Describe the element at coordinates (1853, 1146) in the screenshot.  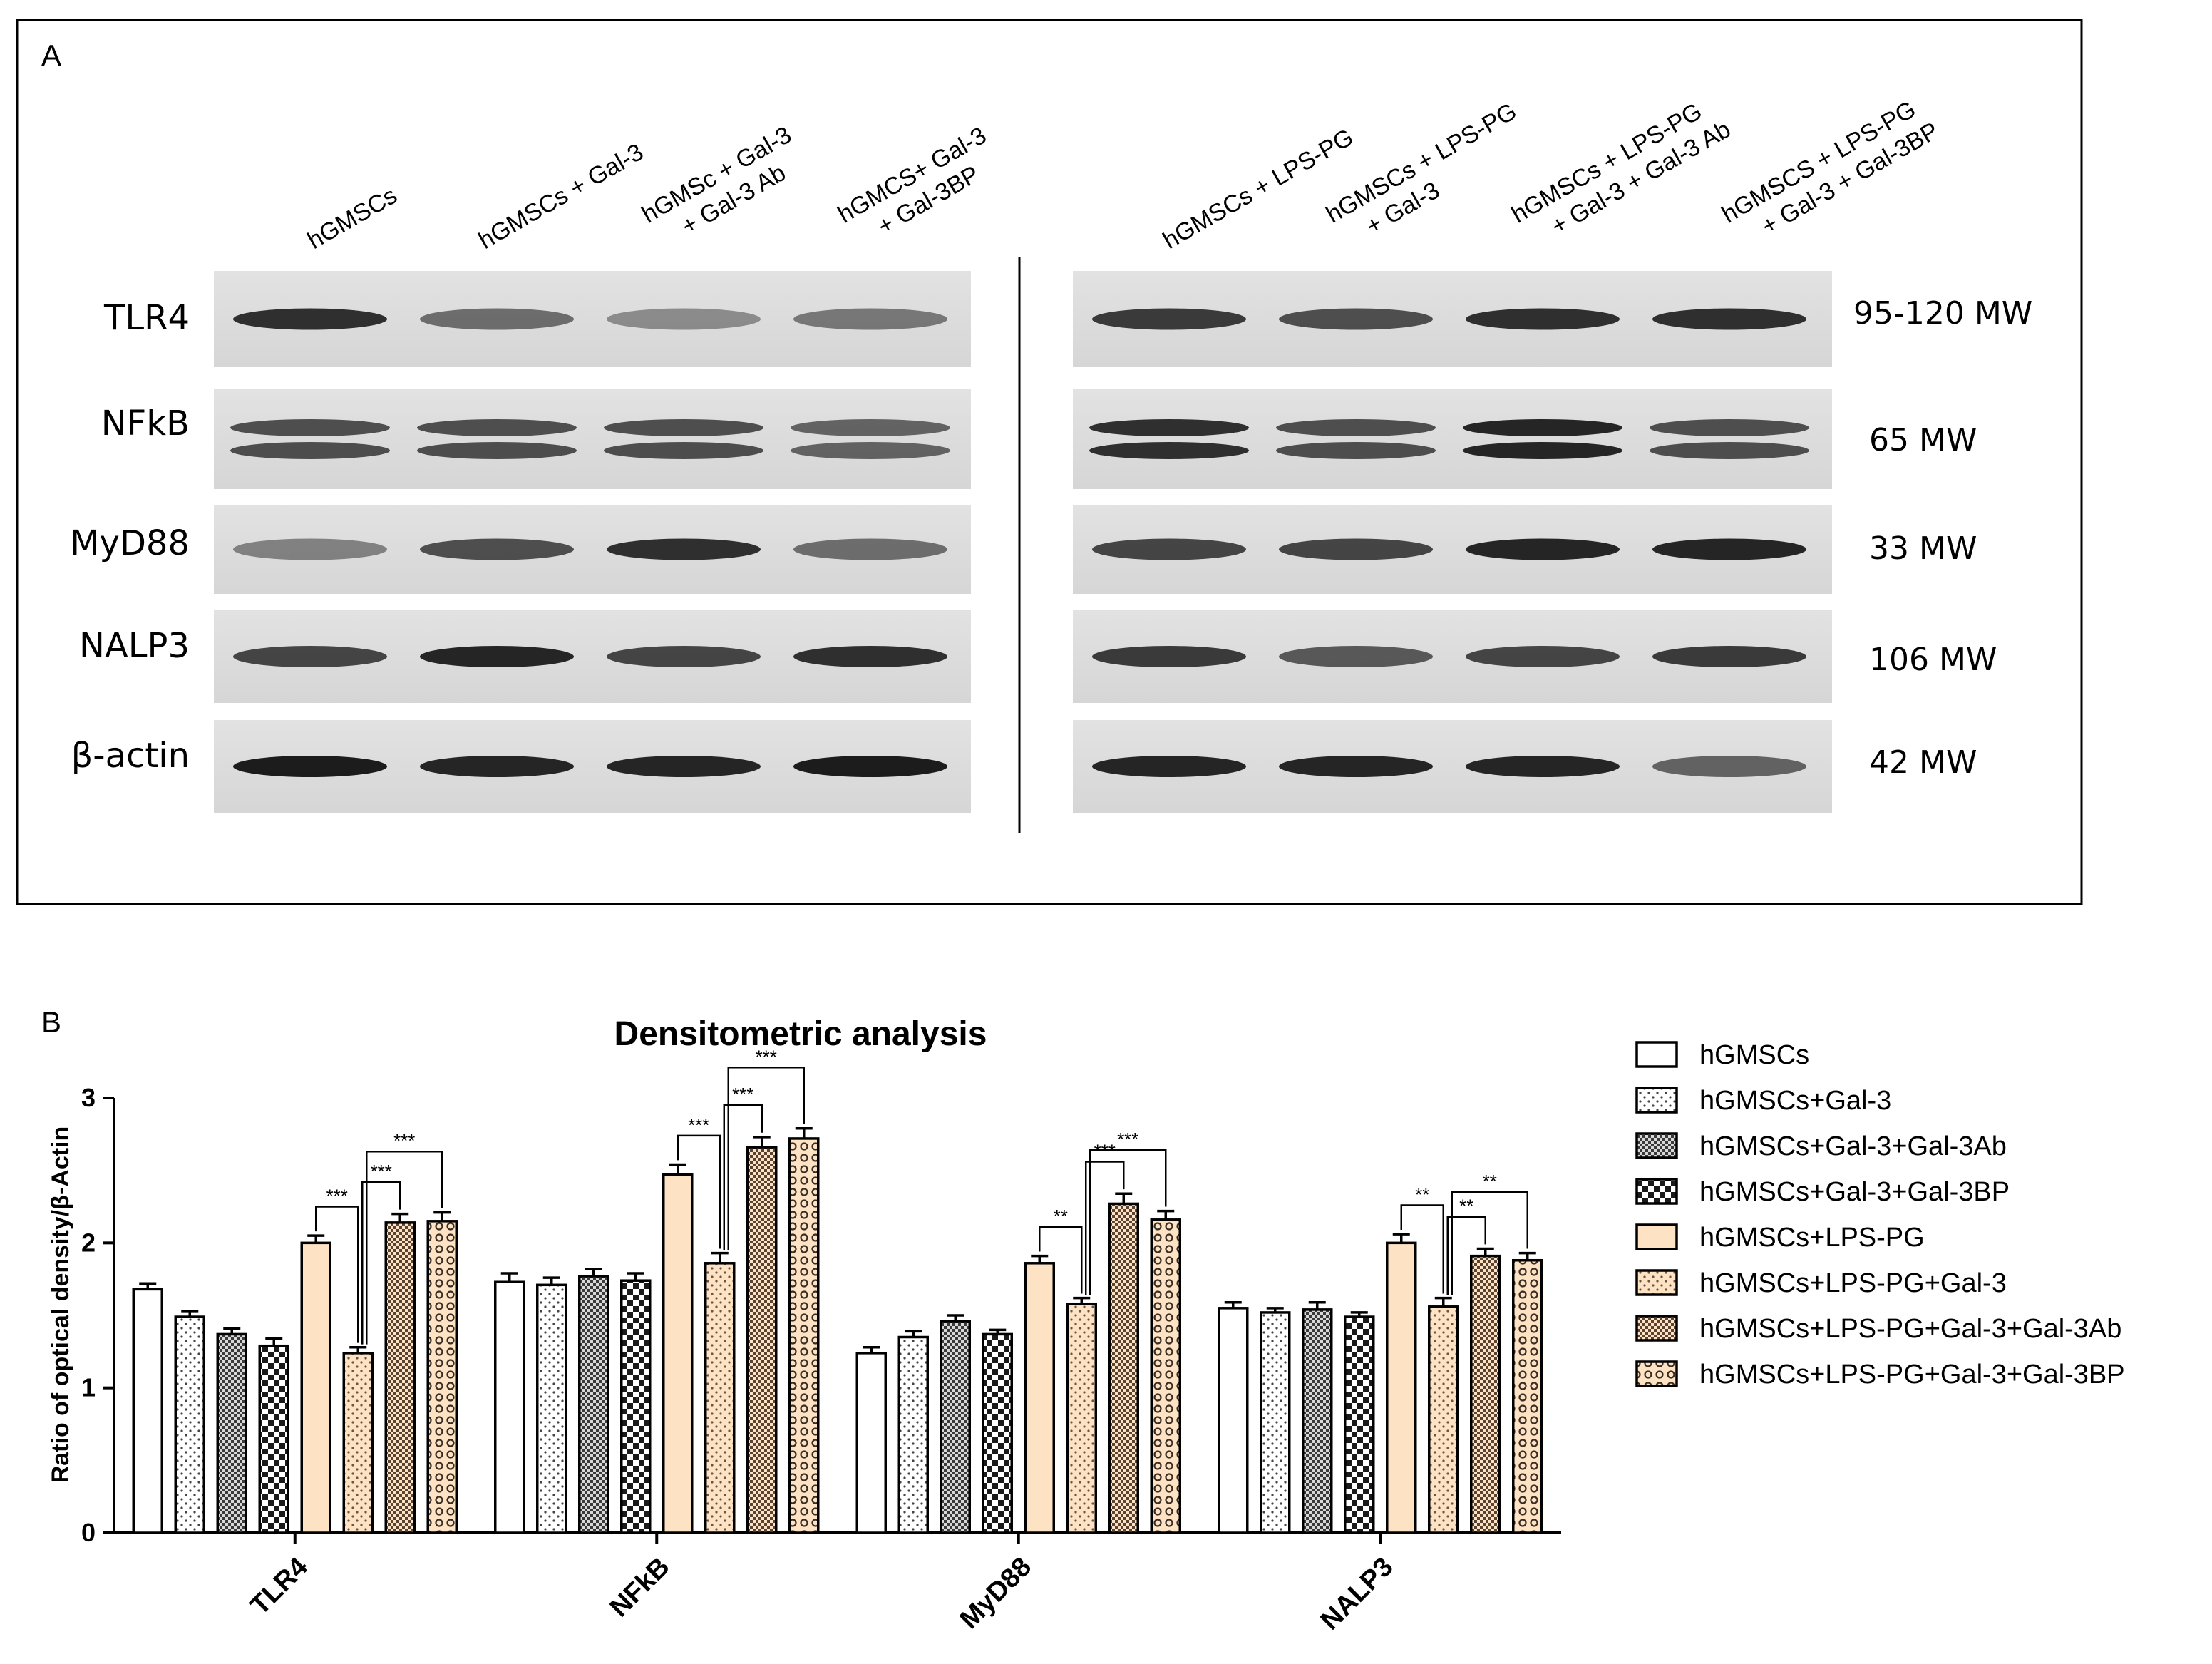
I see `legend-label-3: hGMSCs+Gal-3+Gal-3Ab` at that location.